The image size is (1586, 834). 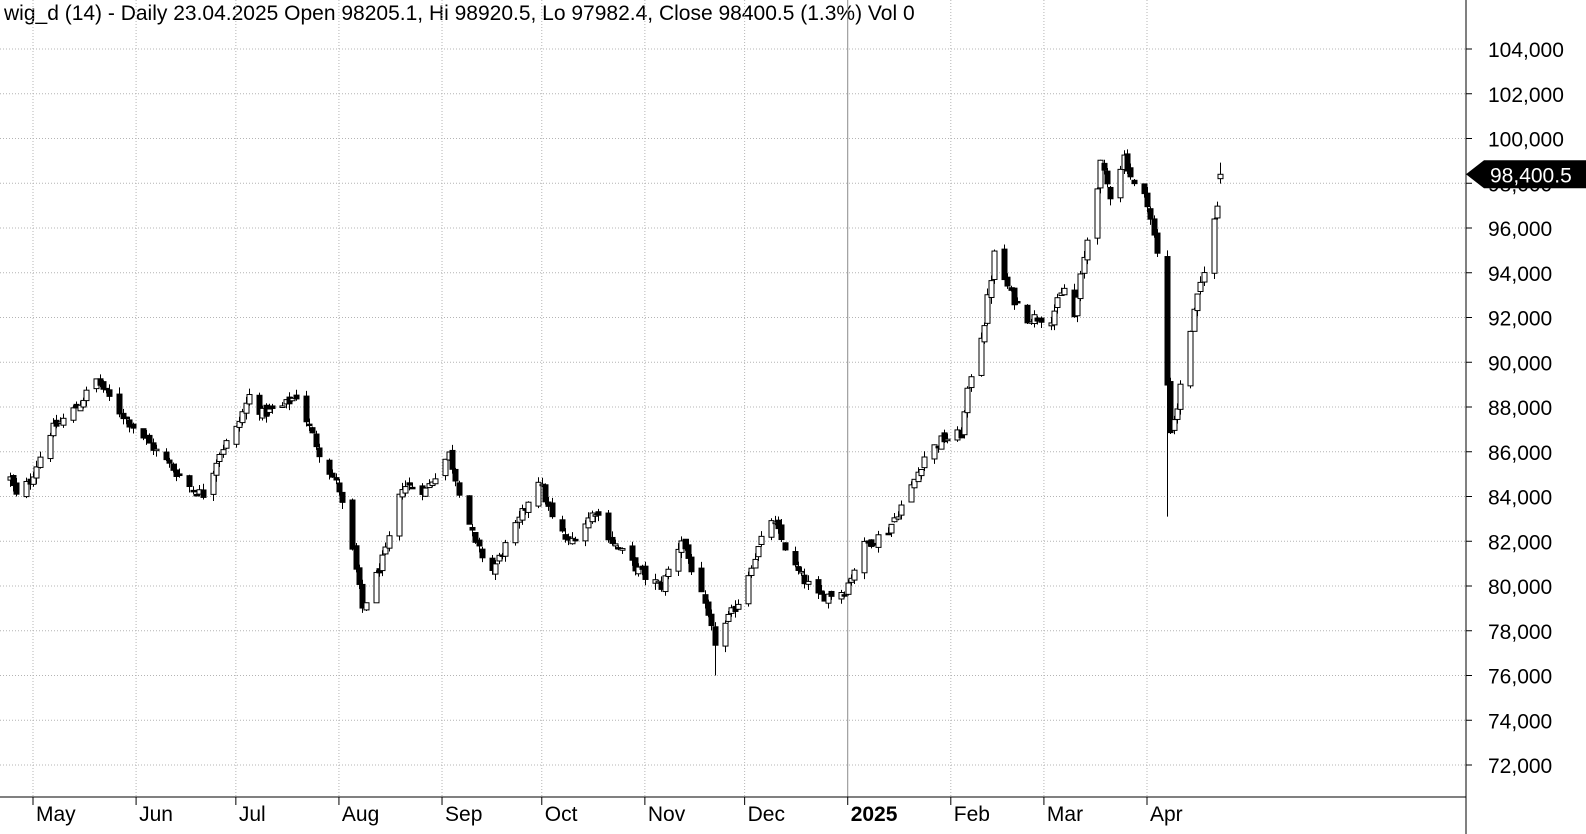 What do you see at coordinates (1520, 498) in the screenshot?
I see `y-tick-label: 84,000` at bounding box center [1520, 498].